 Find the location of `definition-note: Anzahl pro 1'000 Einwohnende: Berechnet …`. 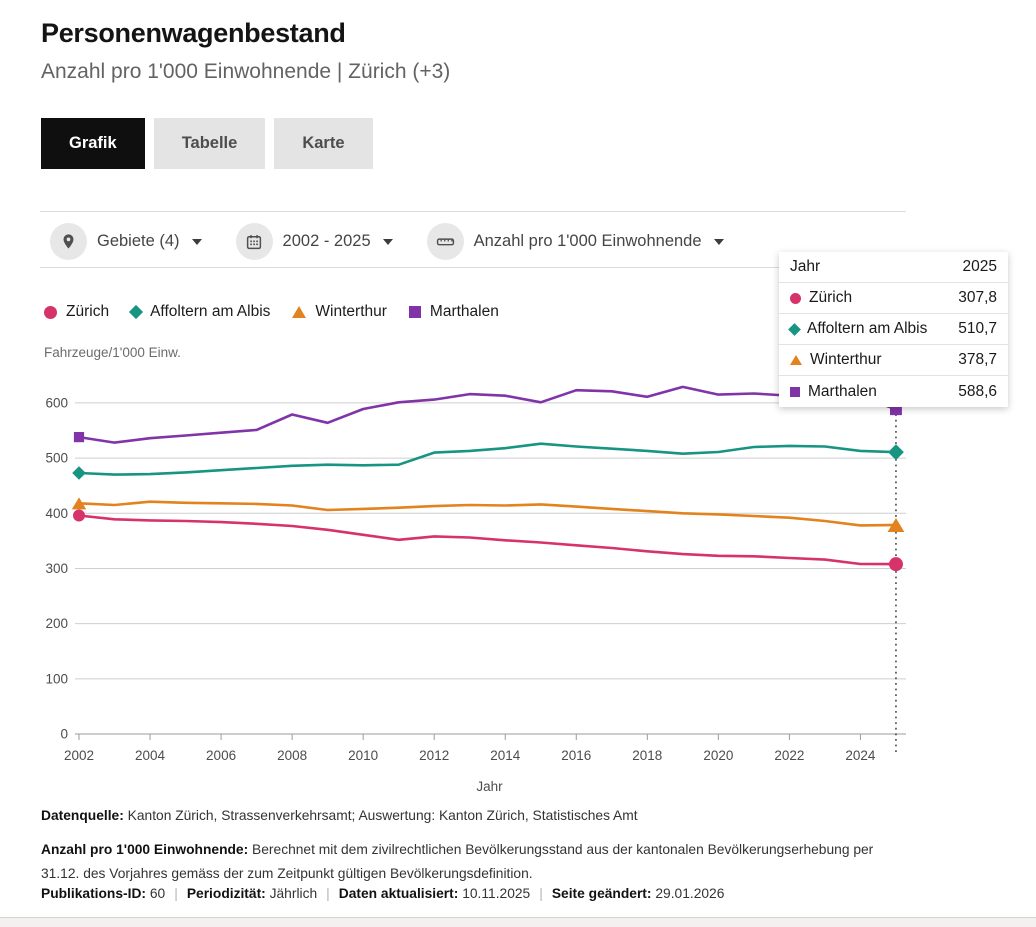

definition-note: Anzahl pro 1'000 Einwohnende: Berechnet … is located at coordinates (469, 862).